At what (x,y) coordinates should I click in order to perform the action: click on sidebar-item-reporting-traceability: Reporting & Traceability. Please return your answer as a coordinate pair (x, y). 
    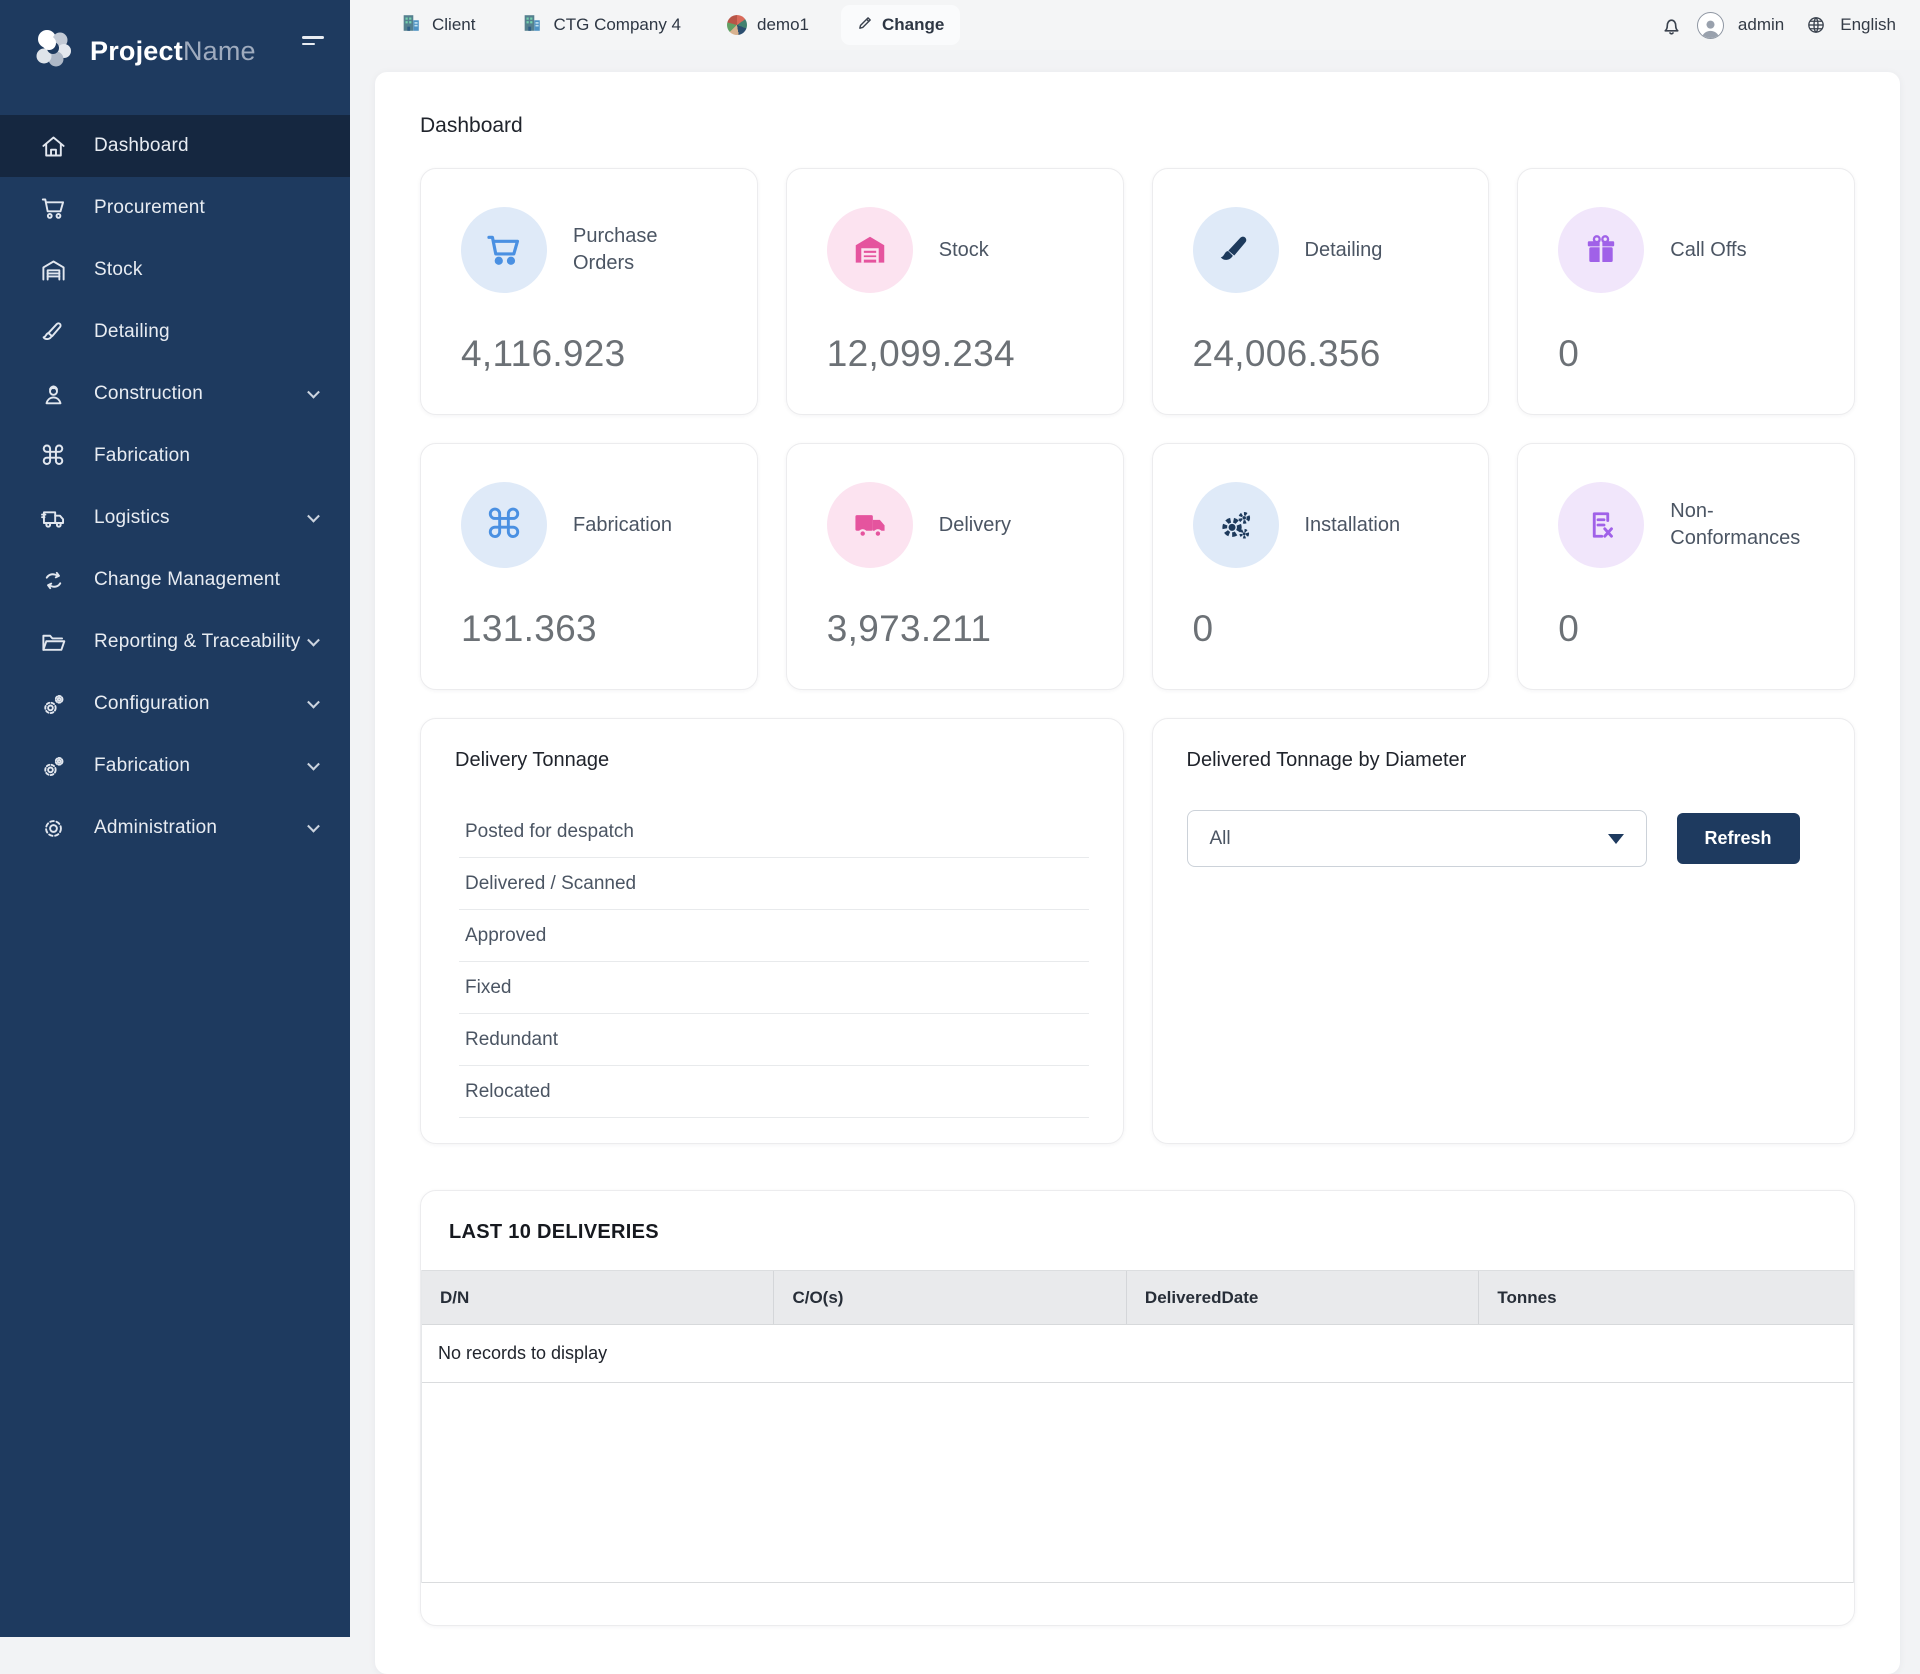
    Looking at the image, I should click on (175, 642).